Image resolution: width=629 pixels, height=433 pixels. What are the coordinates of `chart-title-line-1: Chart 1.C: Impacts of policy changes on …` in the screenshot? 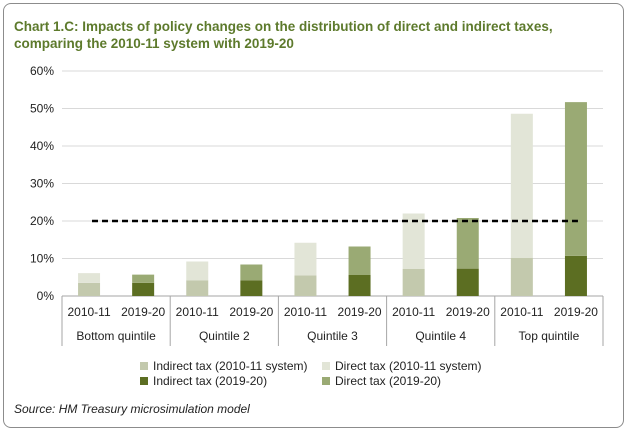 It's located at (283, 26).